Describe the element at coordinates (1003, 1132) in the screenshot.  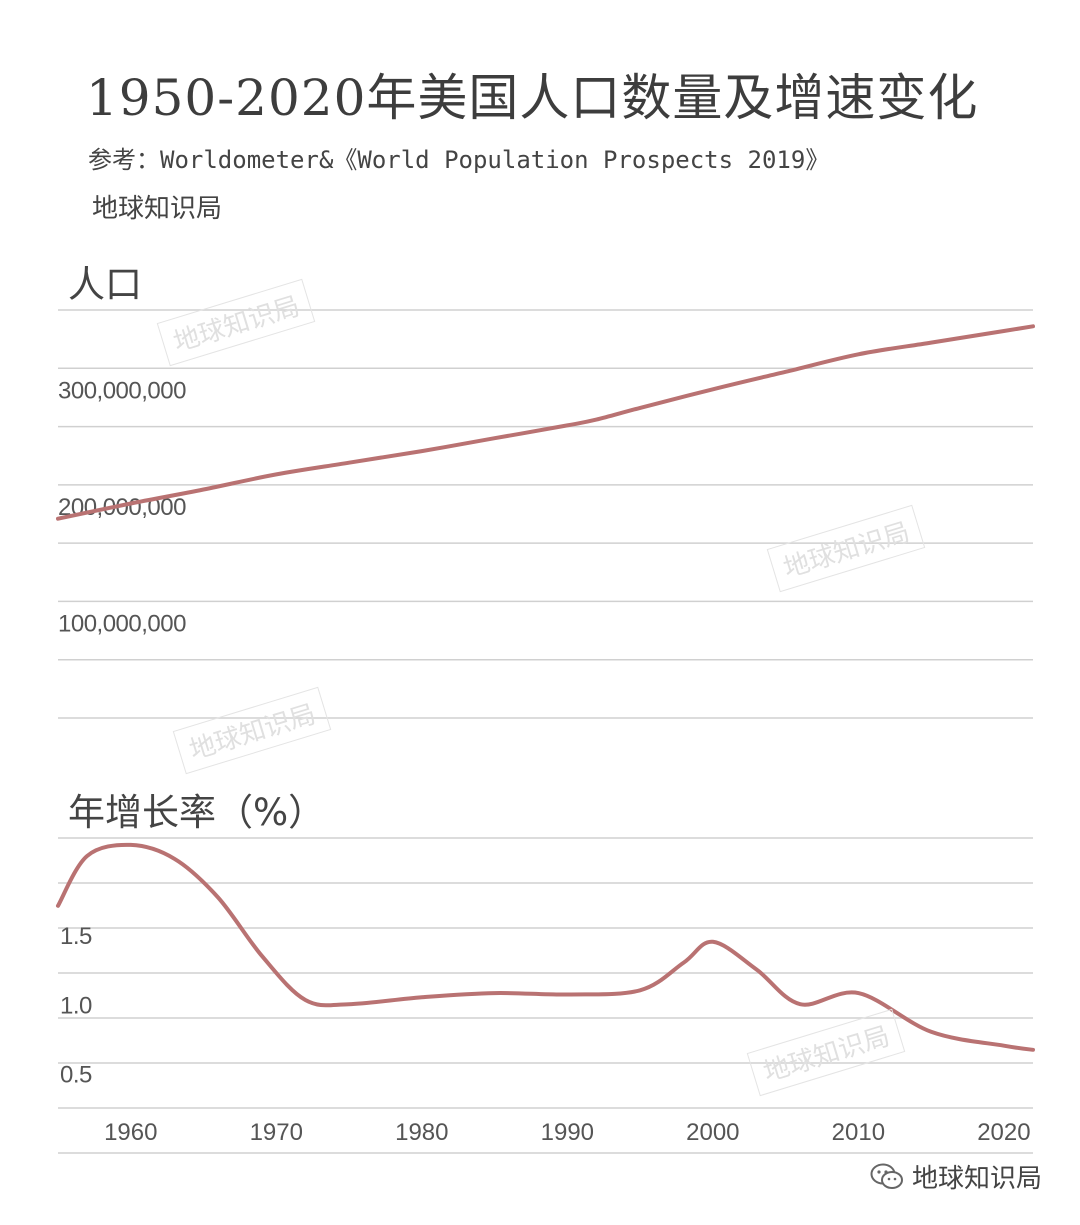
I see `x-tick-label: 2020` at that location.